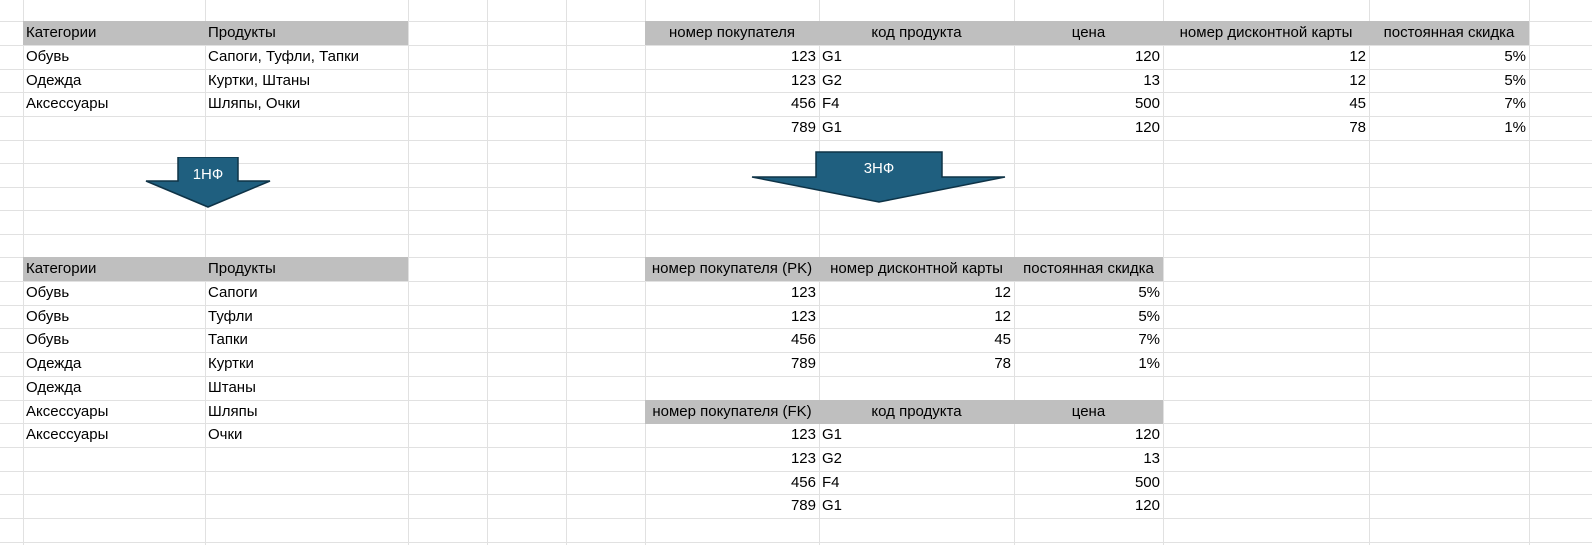 This screenshot has width=1592, height=545. Describe the element at coordinates (732, 33) in the screenshot. I see `header-cell: номер покупателя` at that location.